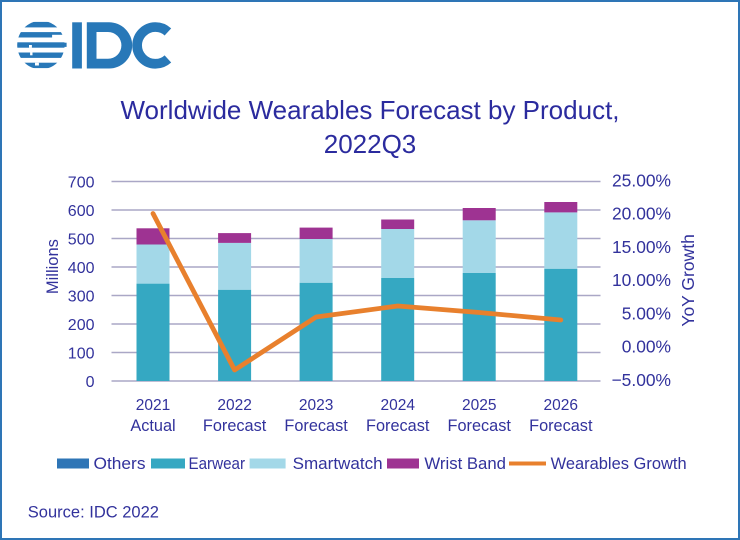 Image resolution: width=740 pixels, height=540 pixels. What do you see at coordinates (561, 405) in the screenshot?
I see `svg-text: 2026` at bounding box center [561, 405].